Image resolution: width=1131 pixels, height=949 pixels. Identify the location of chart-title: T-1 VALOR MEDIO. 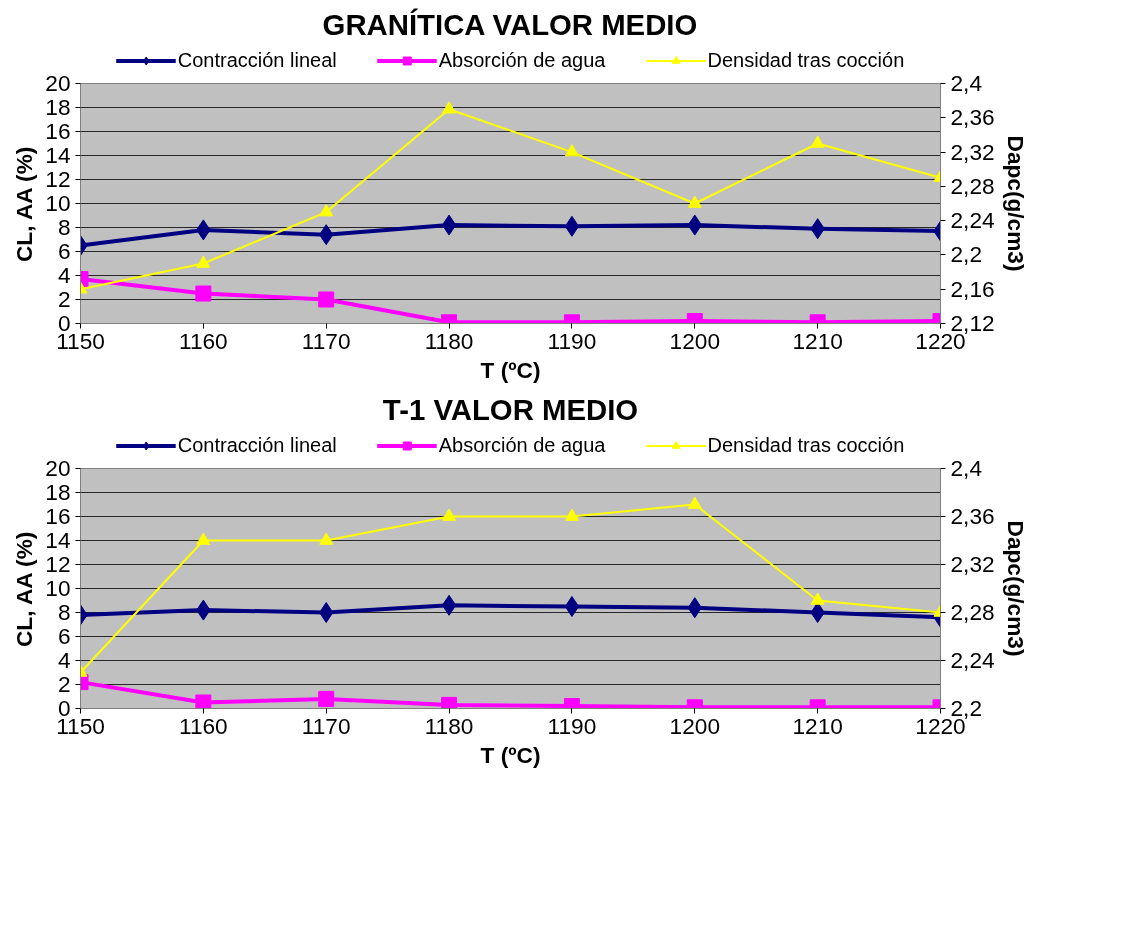
(510, 409).